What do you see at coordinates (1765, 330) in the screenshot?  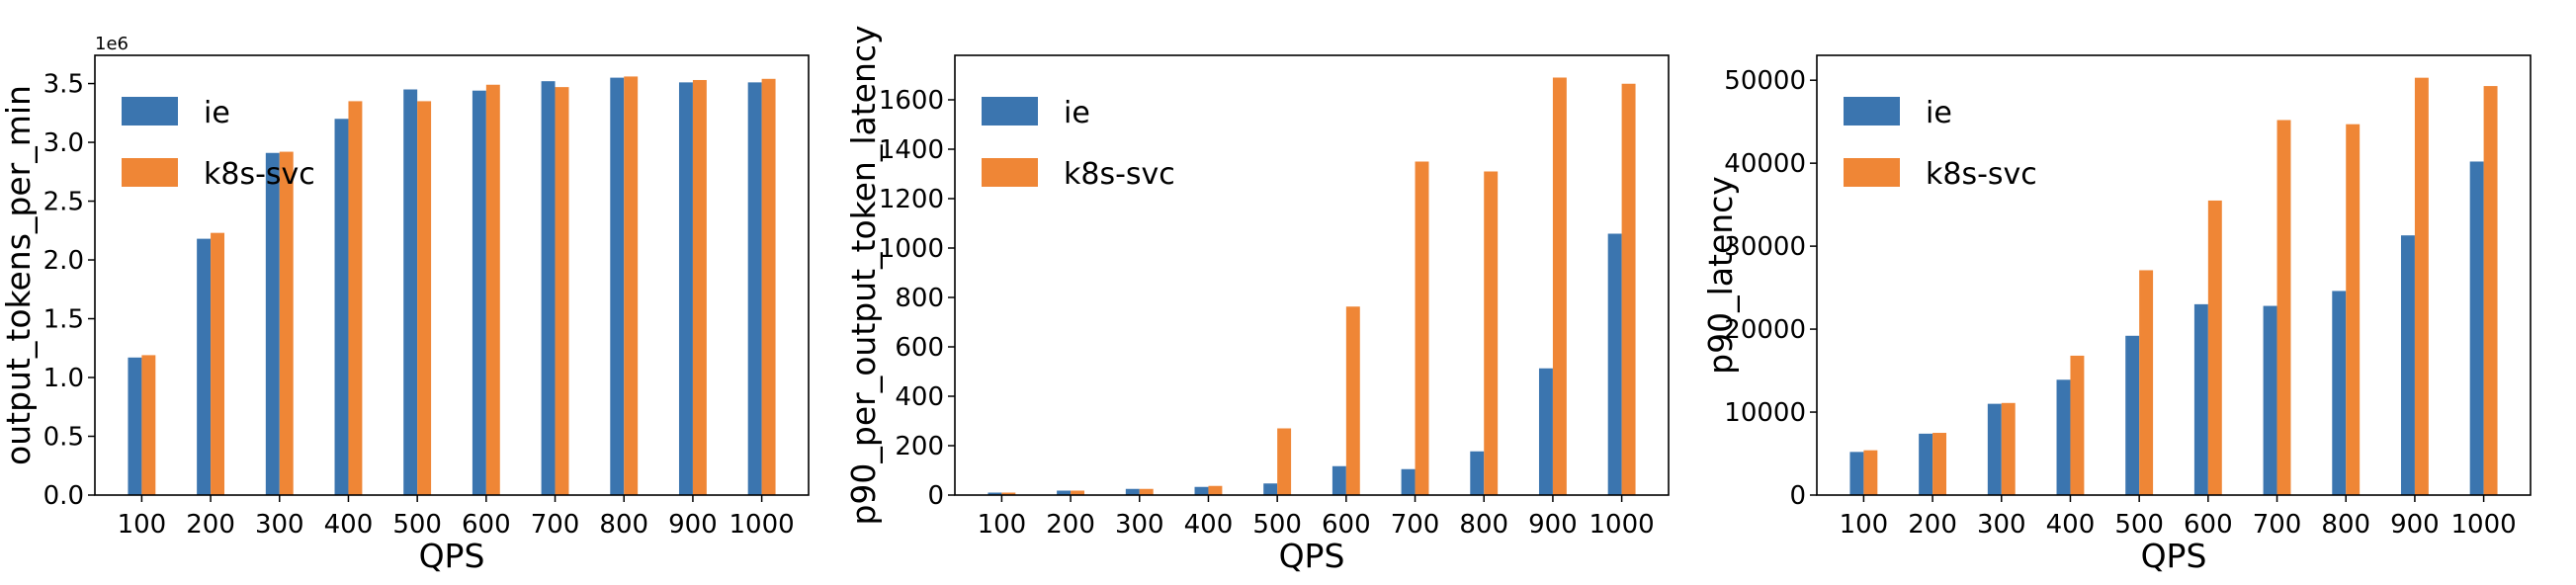 I see `y-tick-label: 20000` at bounding box center [1765, 330].